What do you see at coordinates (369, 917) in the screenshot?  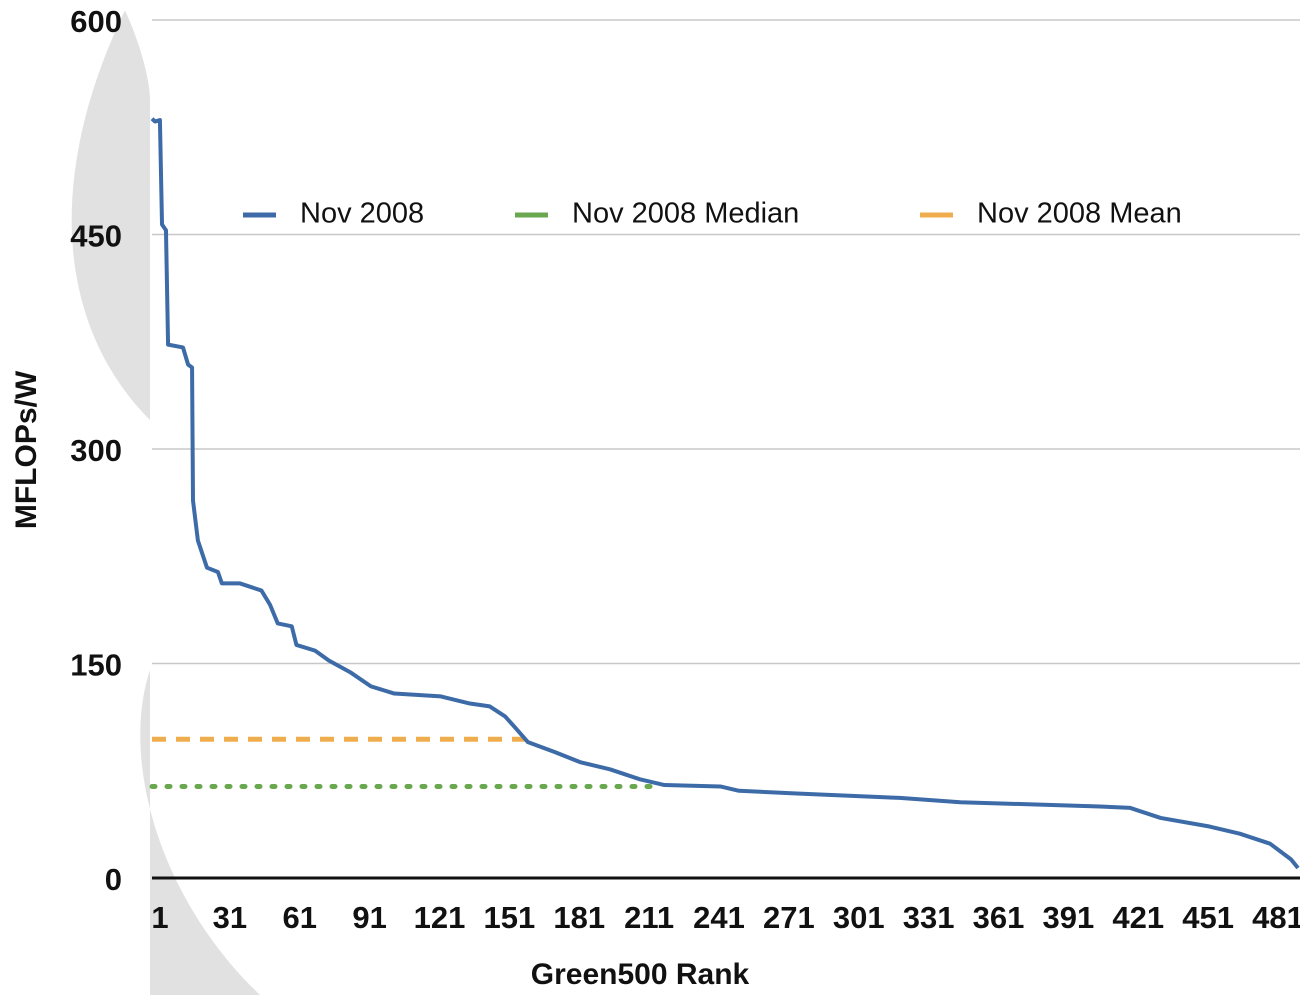 I see `x-tick-label: 91` at bounding box center [369, 917].